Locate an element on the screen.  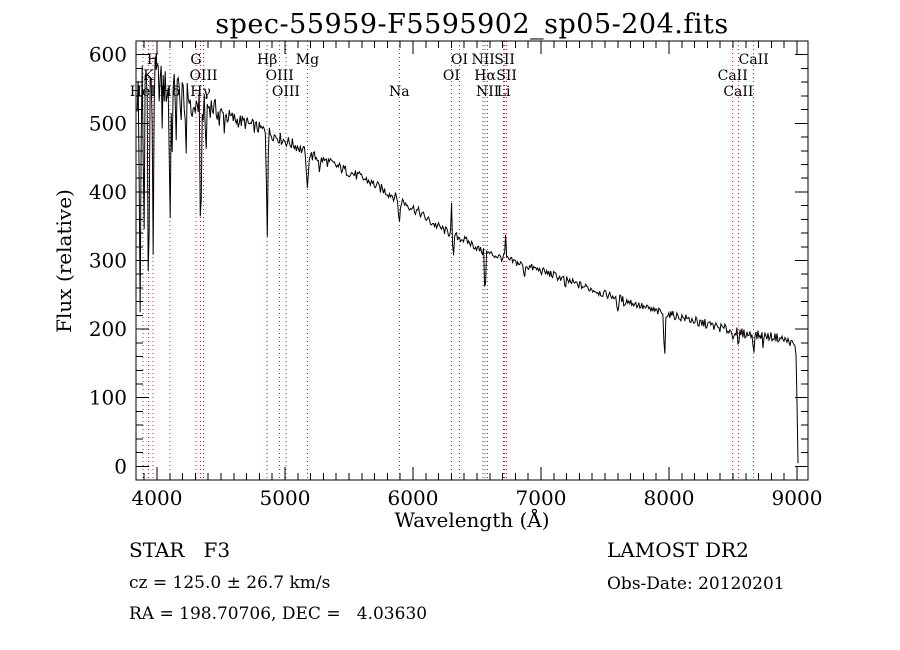
y-tick-label: 100 is located at coordinates (108, 398).